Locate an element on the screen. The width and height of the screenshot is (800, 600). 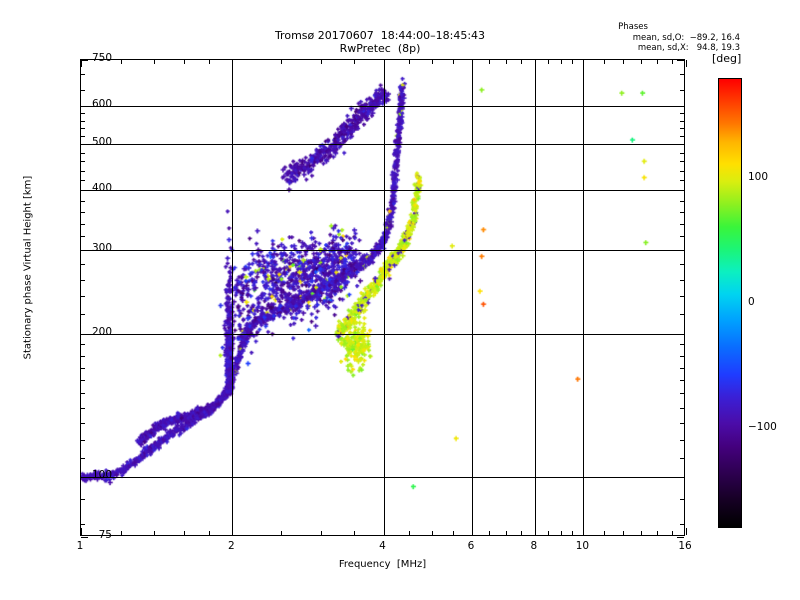
phase-stats-header: Phases is located at coordinates (633, 27).